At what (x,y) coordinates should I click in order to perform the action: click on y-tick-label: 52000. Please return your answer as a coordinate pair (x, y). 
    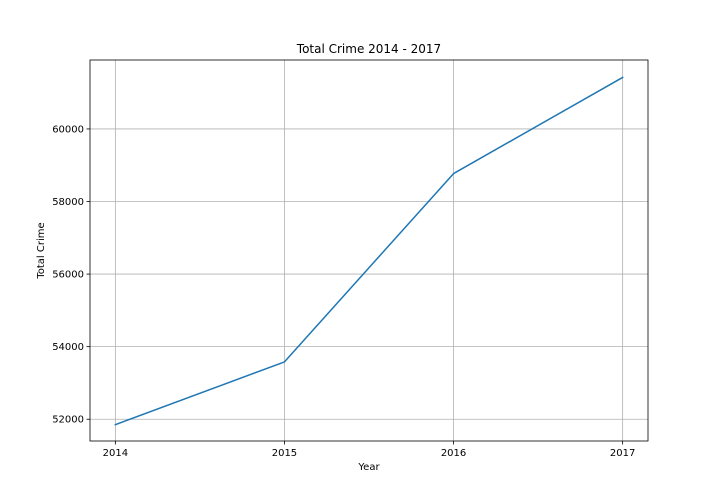
    Looking at the image, I should click on (68, 420).